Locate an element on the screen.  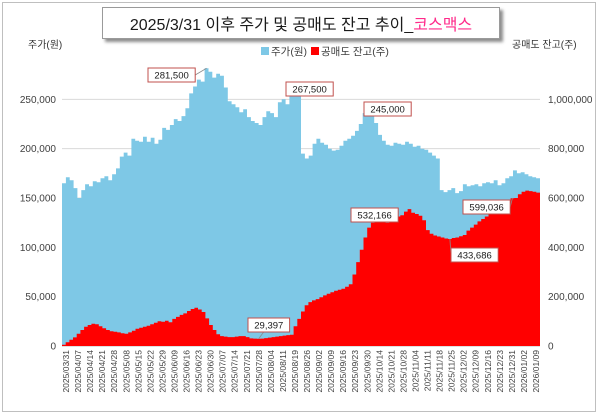
left-tick-label: 150,000 is located at coordinates (38, 199).